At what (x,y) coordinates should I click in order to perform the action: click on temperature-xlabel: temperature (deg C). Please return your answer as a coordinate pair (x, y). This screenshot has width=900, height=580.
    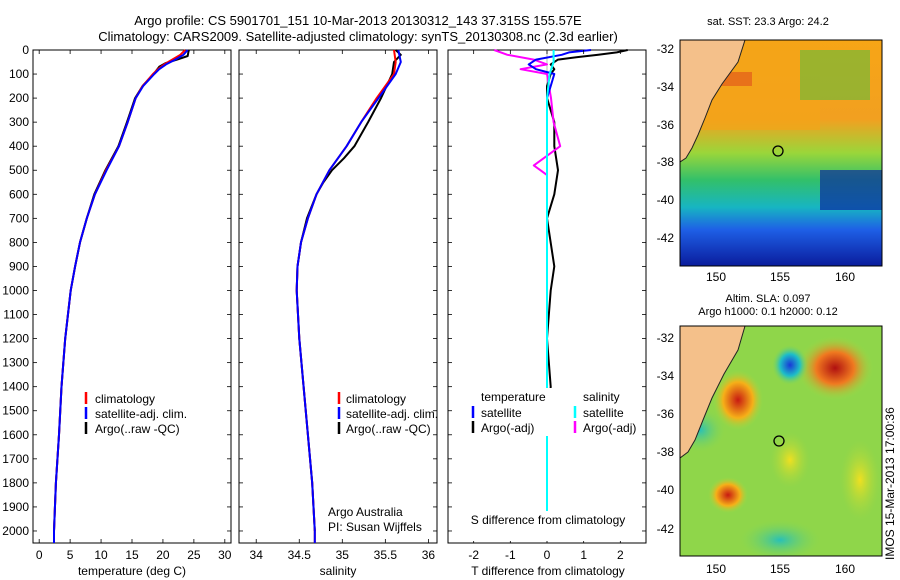
    Looking at the image, I should click on (132, 571).